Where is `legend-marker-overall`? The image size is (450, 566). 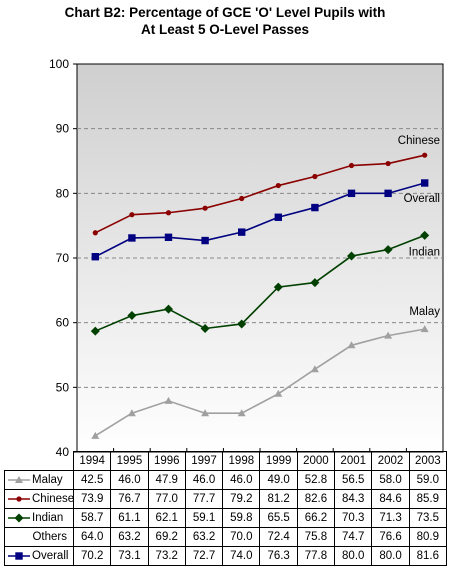 legend-marker-overall is located at coordinates (19, 556).